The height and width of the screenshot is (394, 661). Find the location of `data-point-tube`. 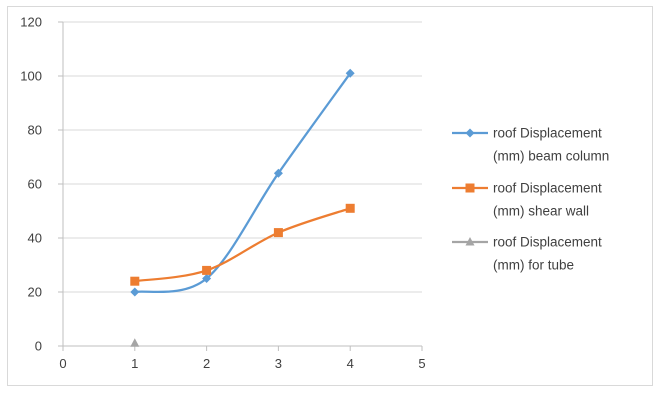

data-point-tube is located at coordinates (135, 342).